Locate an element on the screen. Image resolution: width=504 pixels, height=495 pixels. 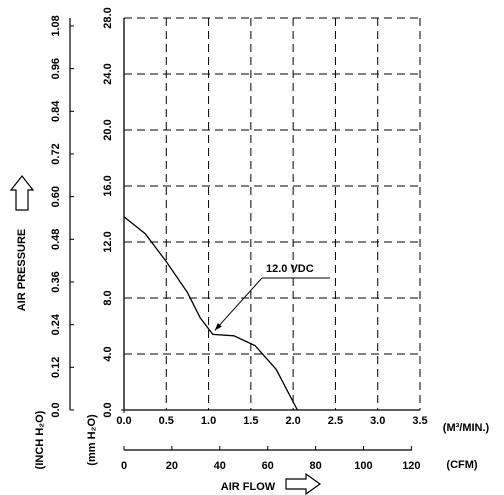
x2-tick-label: 100 is located at coordinates (363, 466).